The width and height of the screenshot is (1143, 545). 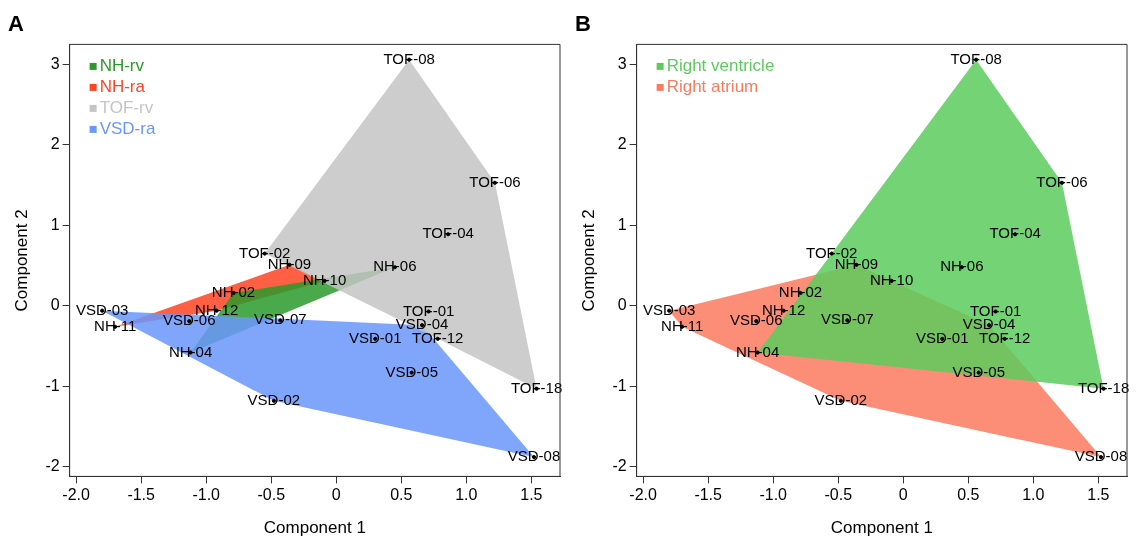 What do you see at coordinates (800, 292) in the screenshot?
I see `annotation: NH-02` at bounding box center [800, 292].